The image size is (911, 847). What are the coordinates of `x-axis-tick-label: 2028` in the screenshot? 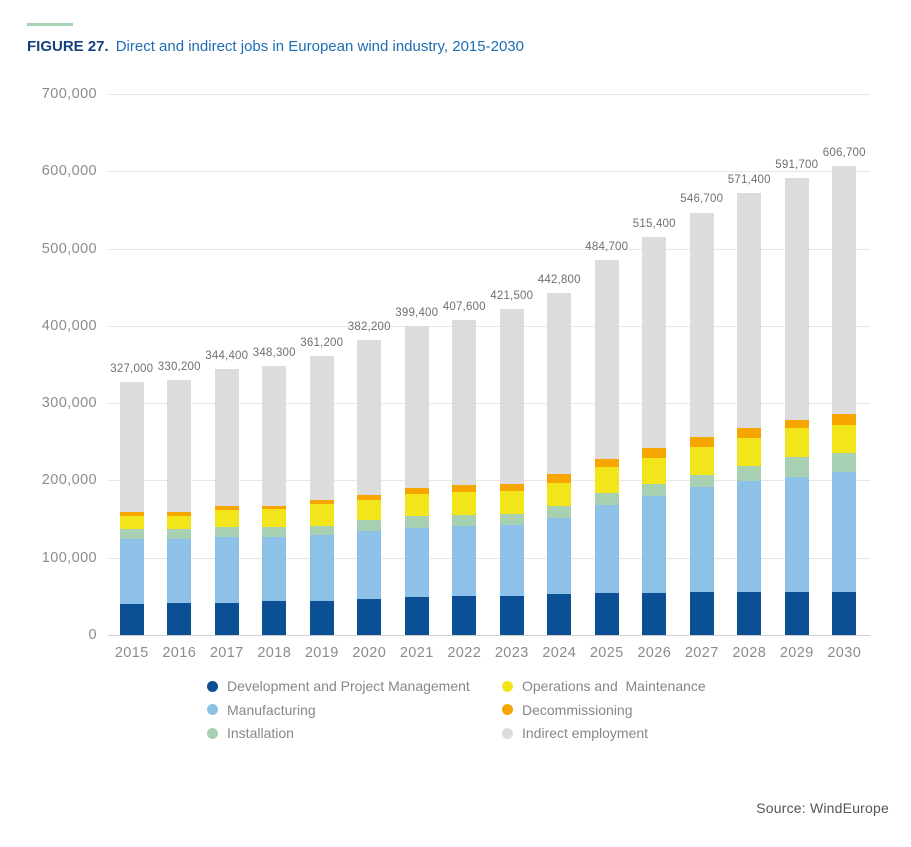 It's located at (749, 653).